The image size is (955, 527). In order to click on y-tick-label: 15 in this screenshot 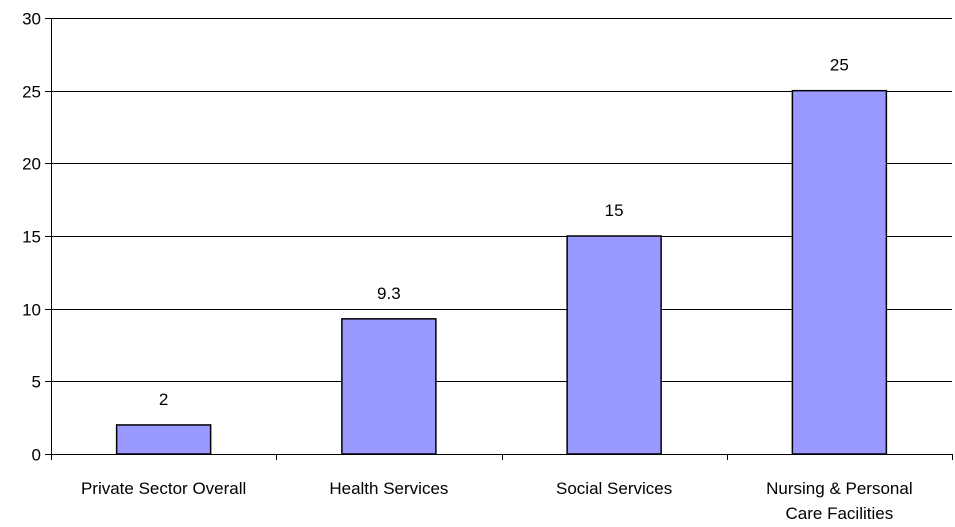, I will do `click(31, 237)`.